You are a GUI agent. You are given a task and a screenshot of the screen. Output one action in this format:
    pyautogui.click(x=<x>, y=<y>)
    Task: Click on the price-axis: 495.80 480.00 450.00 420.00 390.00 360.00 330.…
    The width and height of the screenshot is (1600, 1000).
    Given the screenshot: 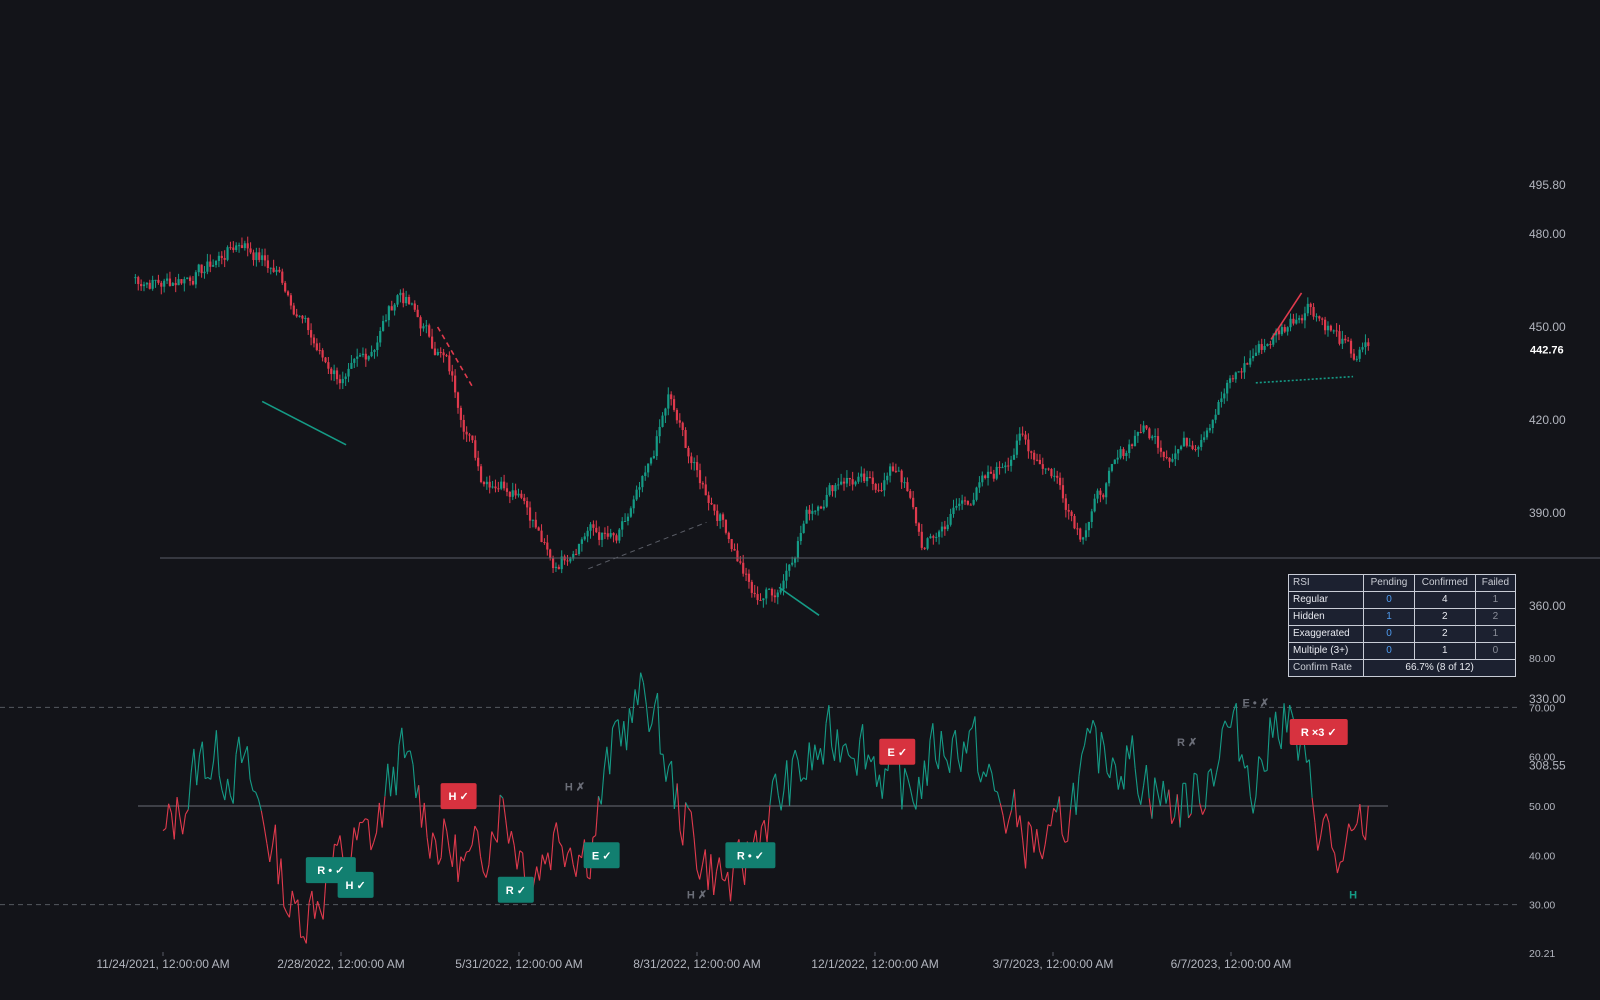 What is the action you would take?
    pyautogui.click(x=1547, y=475)
    